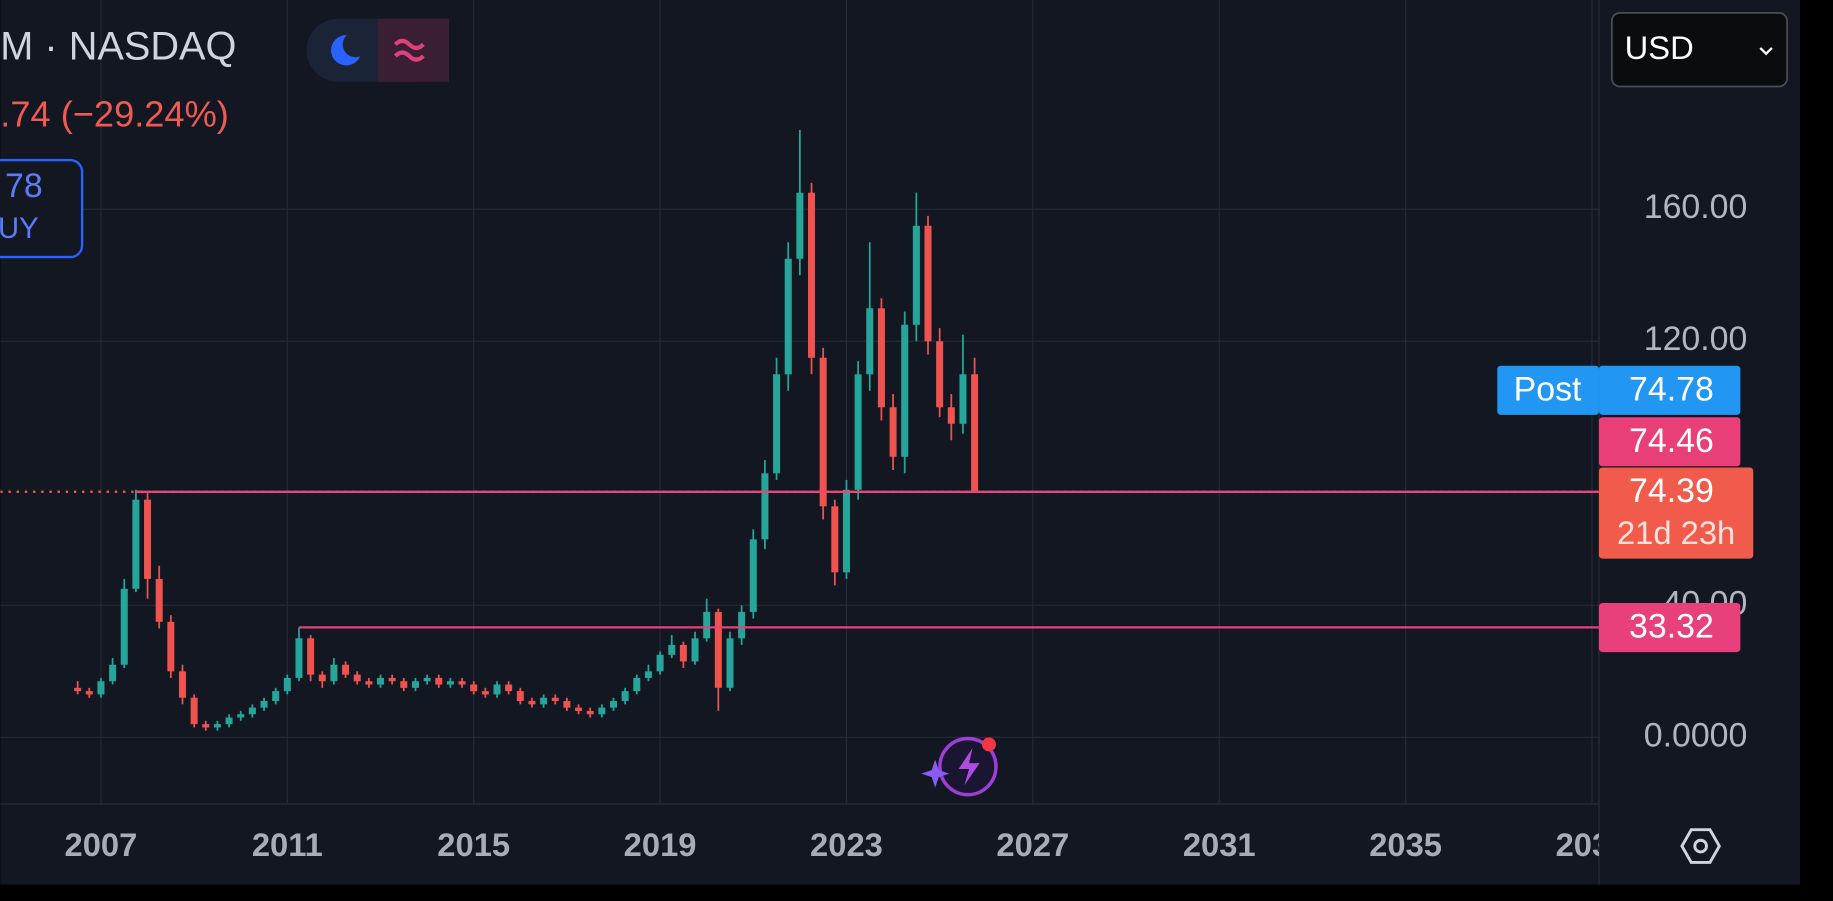 This screenshot has height=901, width=1833. I want to click on gear-hex, so click(1701, 846).